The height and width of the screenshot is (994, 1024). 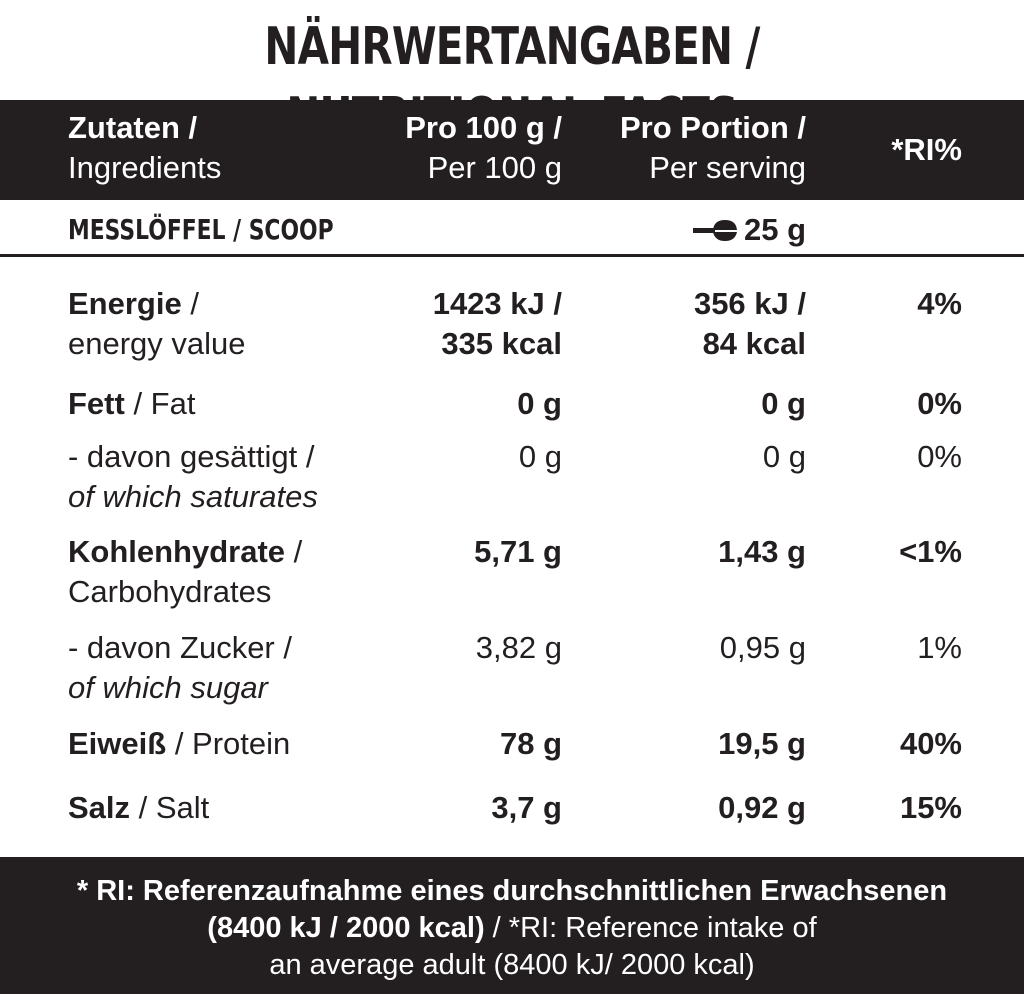 I want to click on per100-value: 78 g, so click(x=530, y=743).